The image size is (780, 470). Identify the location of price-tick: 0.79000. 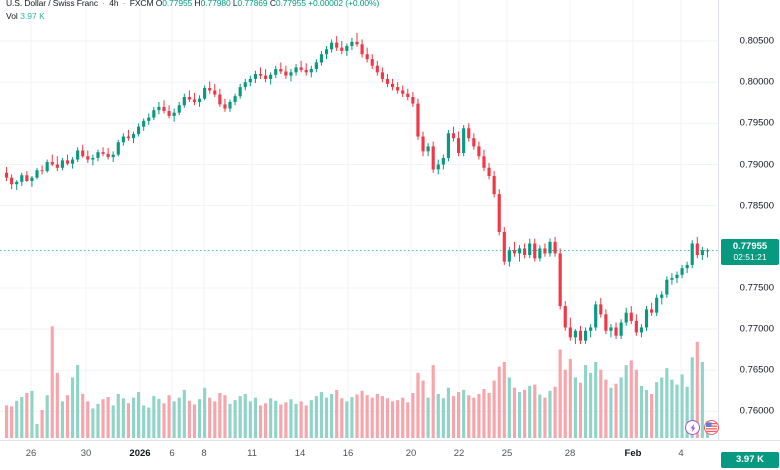
(756, 164).